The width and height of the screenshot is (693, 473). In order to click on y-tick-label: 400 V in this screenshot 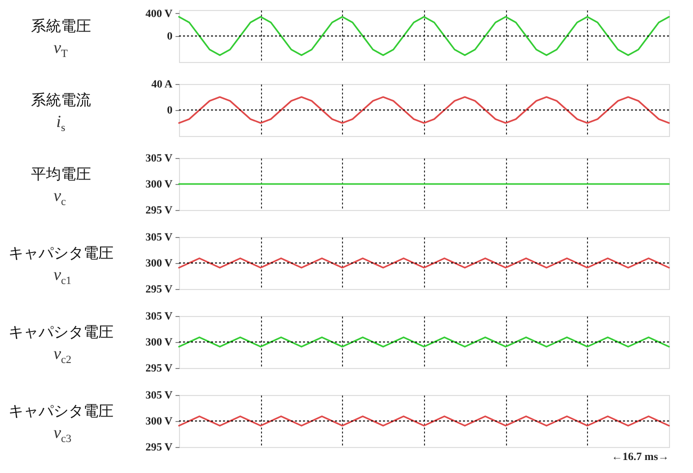, I will do `click(159, 14)`.